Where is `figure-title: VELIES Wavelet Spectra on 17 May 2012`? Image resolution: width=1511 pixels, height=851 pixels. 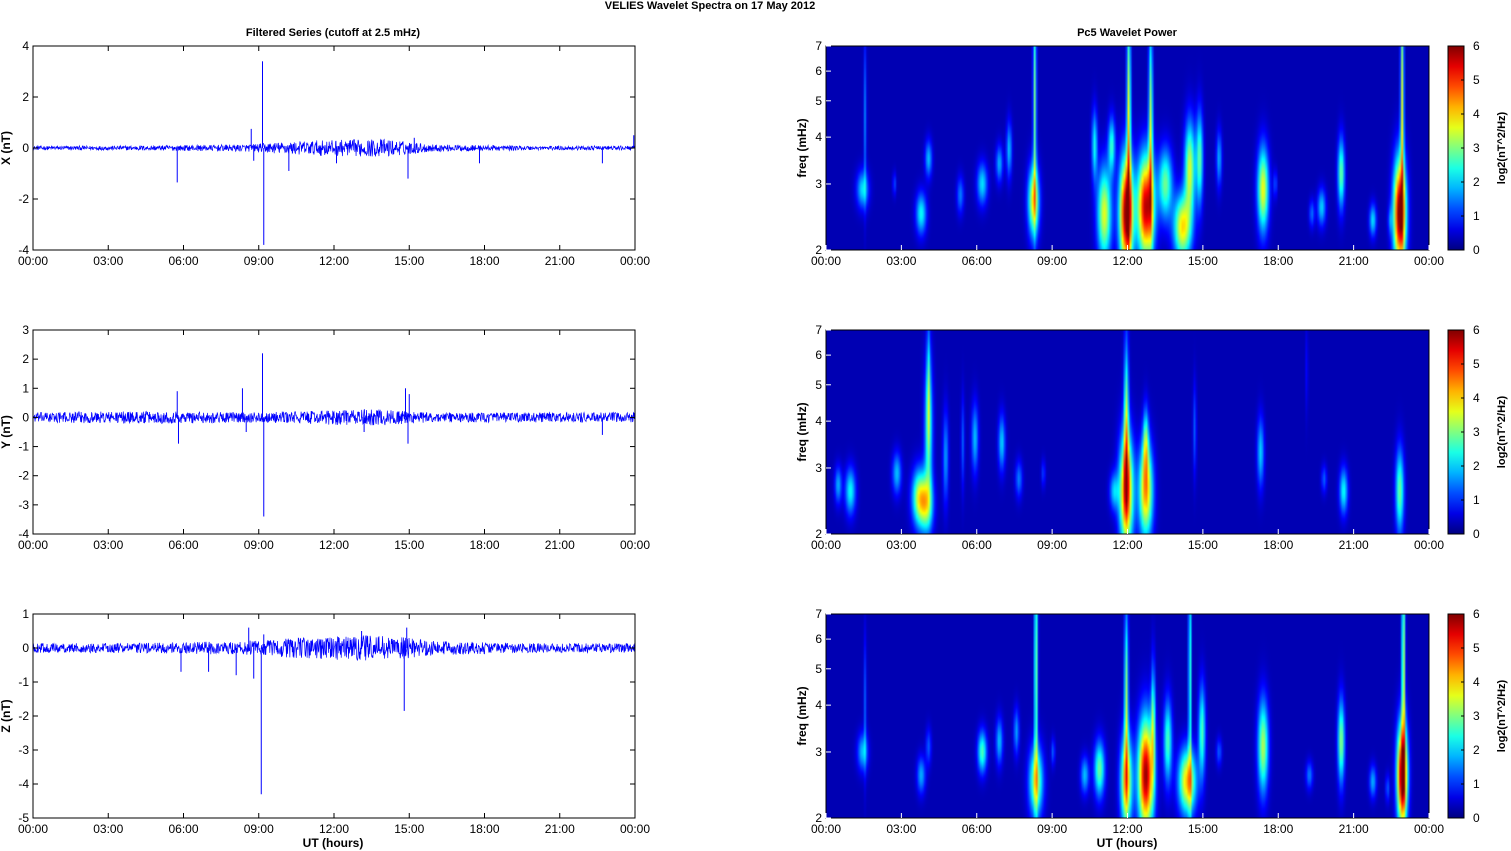 figure-title: VELIES Wavelet Spectra on 17 May 2012 is located at coordinates (710, 6).